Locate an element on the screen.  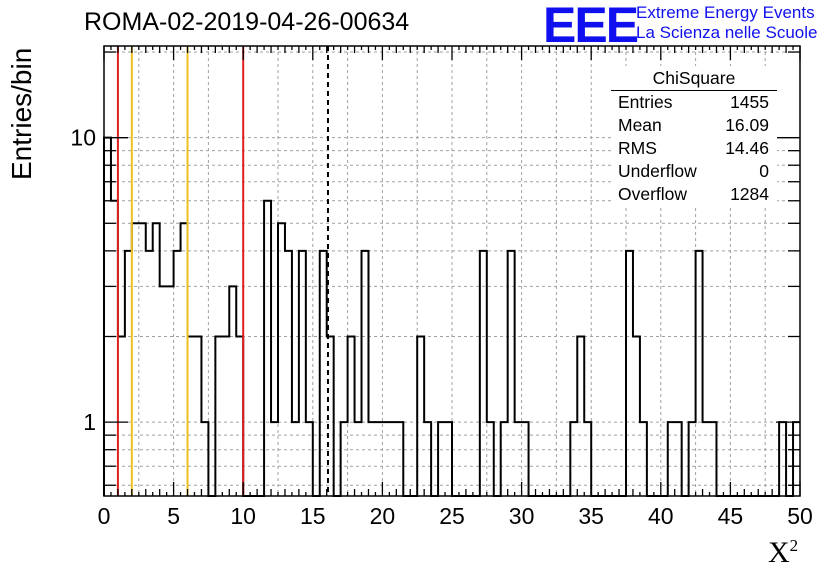
stats-label: RMS is located at coordinates (637, 148).